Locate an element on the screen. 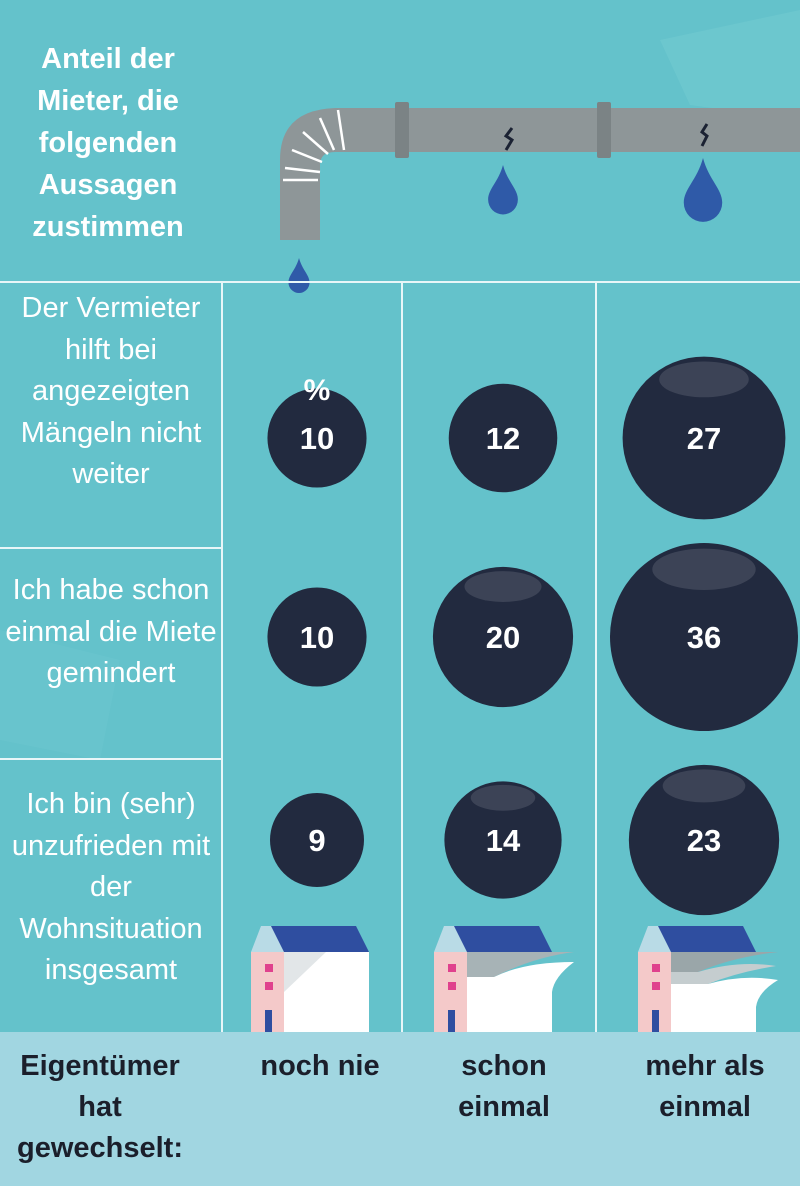 The width and height of the screenshot is (800, 1186). house-1-shade is located at coordinates (305, 972).